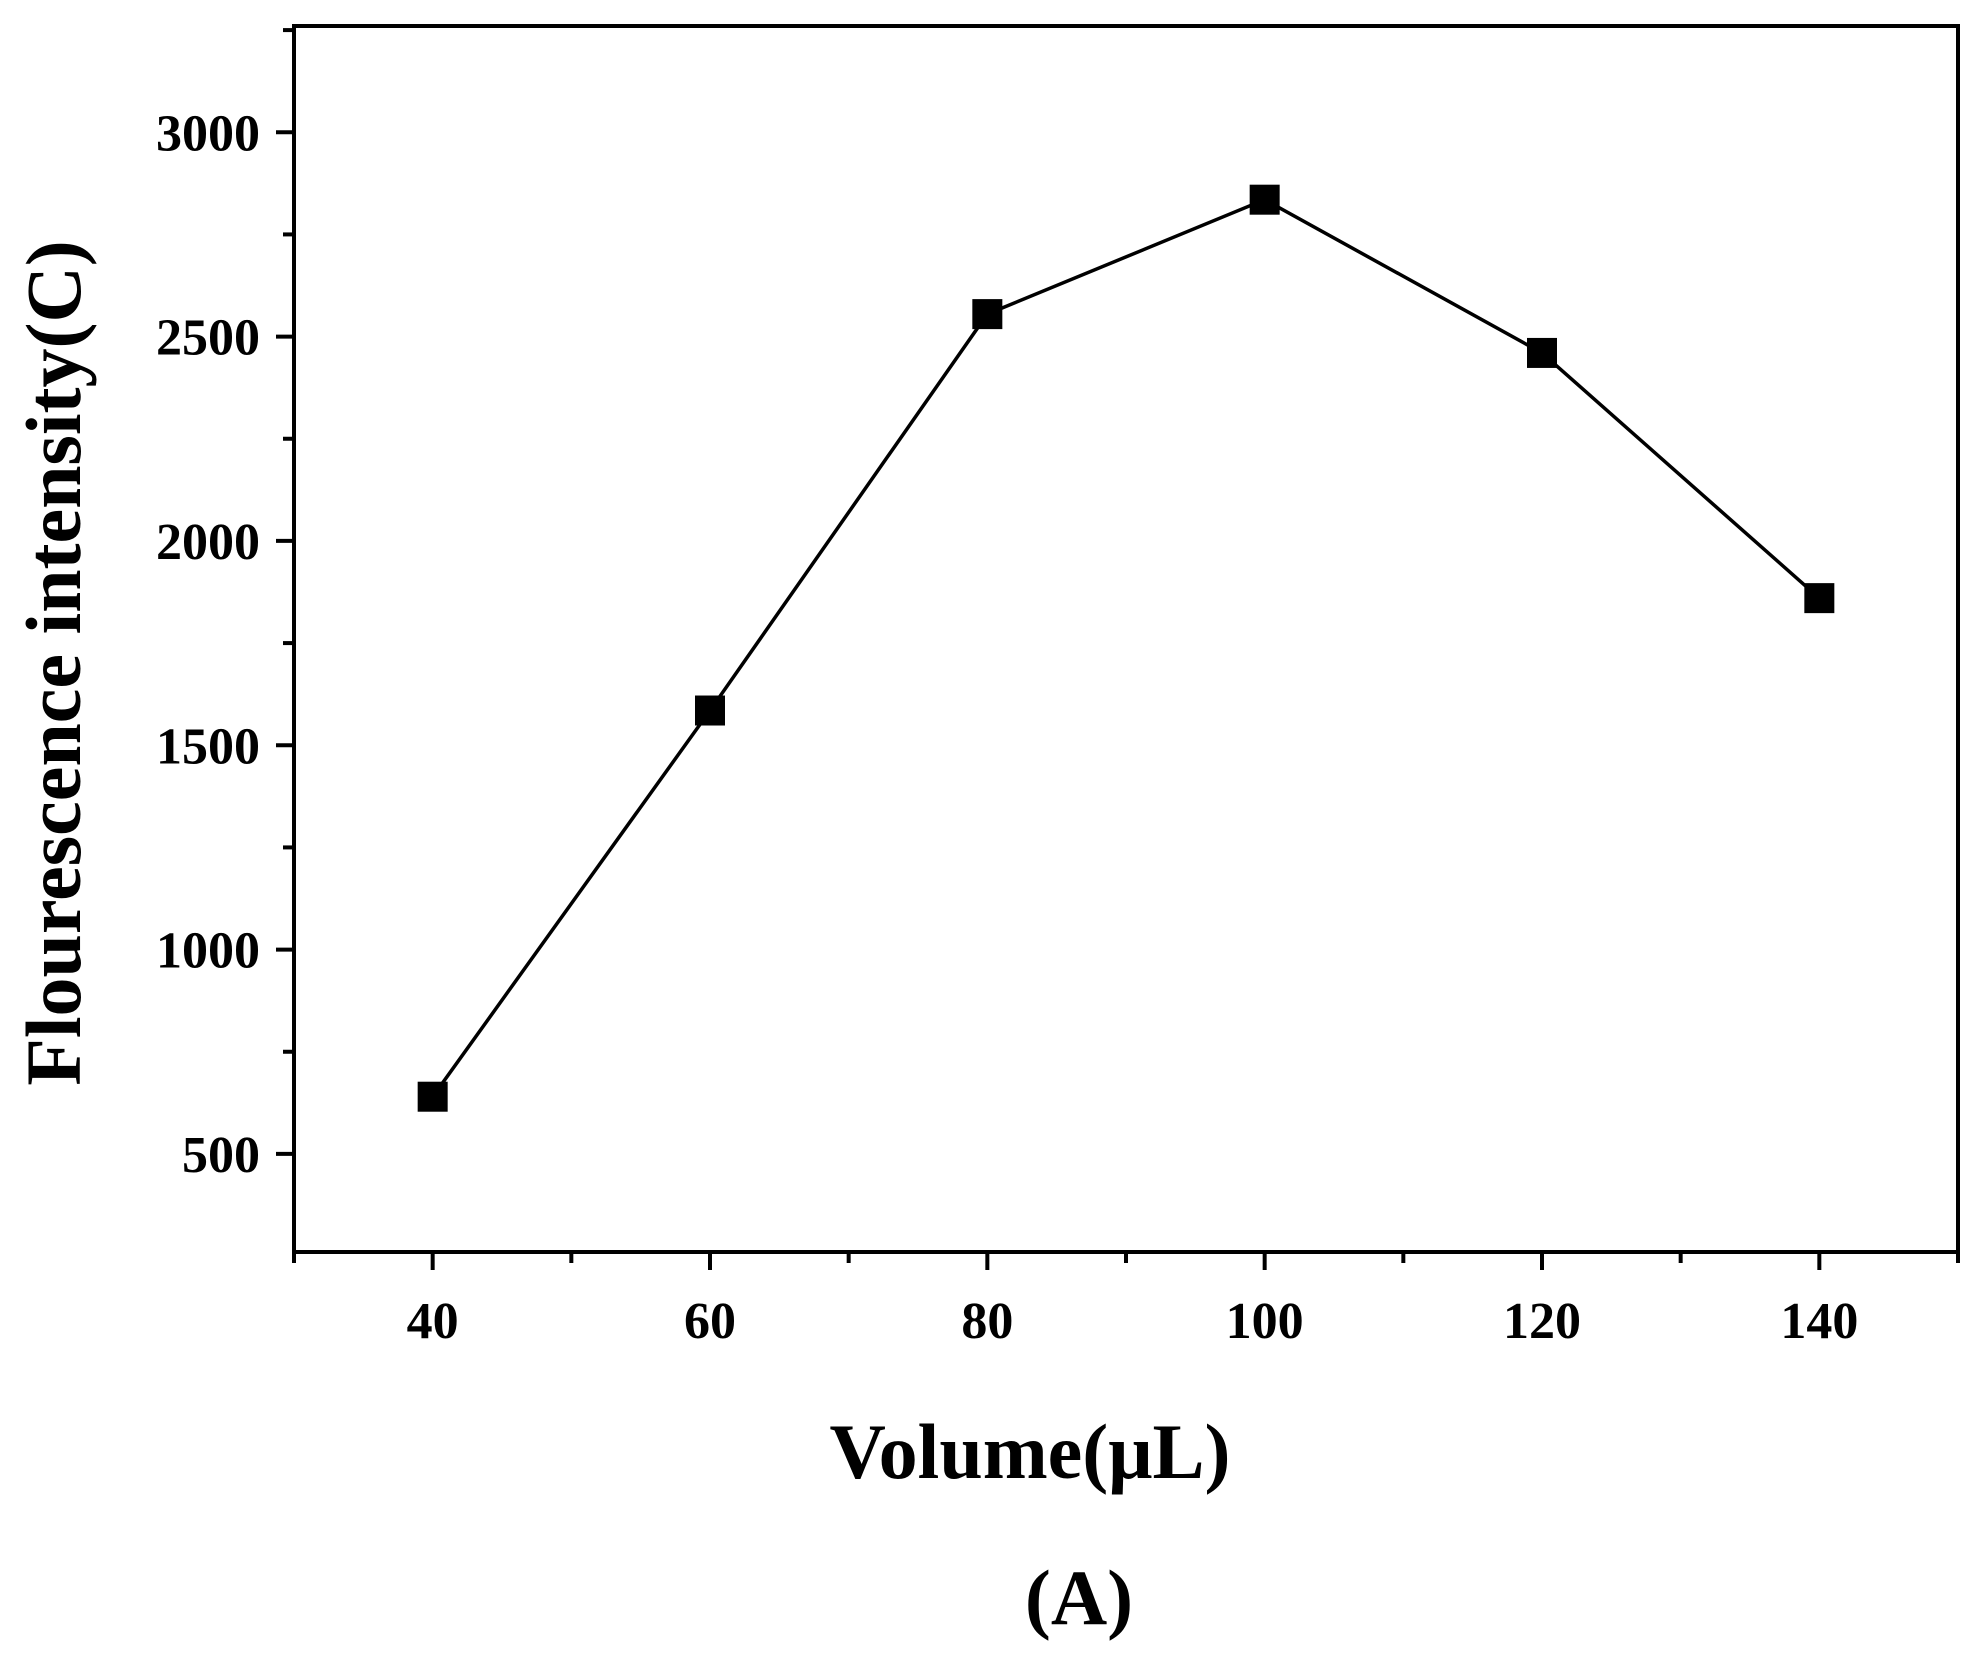 The width and height of the screenshot is (1978, 1656). Describe the element at coordinates (221, 1155) in the screenshot. I see `y-tick-label: 500` at that location.